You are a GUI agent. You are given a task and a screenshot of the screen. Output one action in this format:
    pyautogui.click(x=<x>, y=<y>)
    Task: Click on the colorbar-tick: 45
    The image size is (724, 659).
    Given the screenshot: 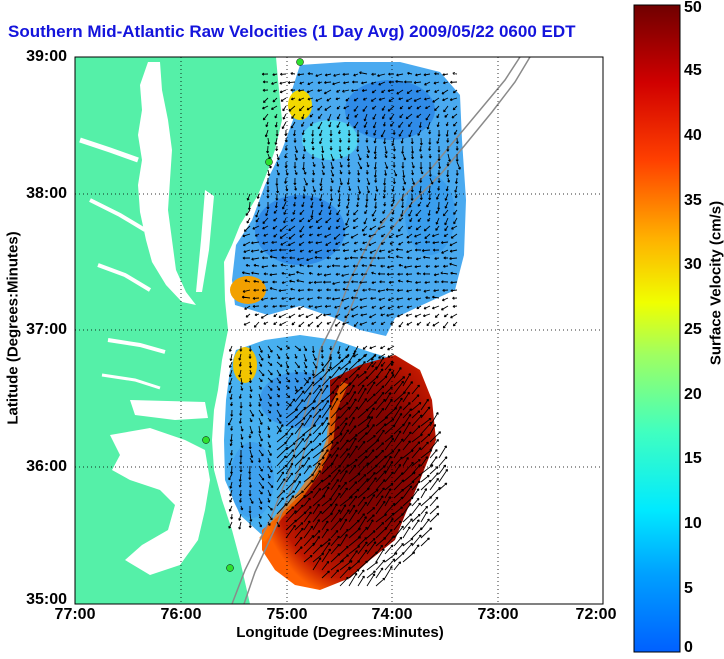 What is the action you would take?
    pyautogui.click(x=693, y=70)
    